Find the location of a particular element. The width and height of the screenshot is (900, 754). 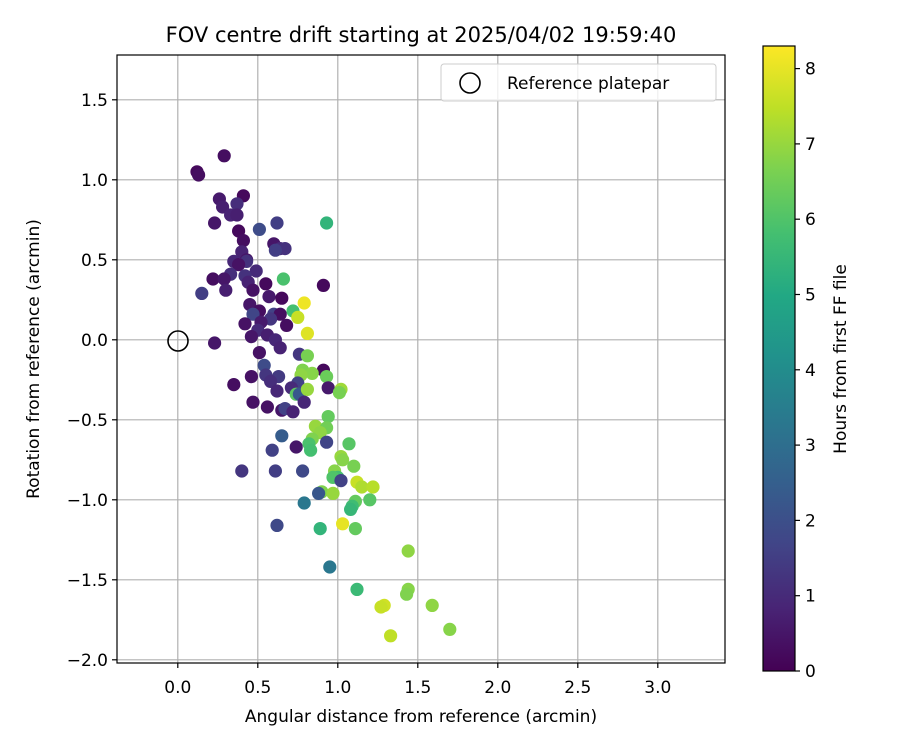

y-tick-label: 0.5 is located at coordinates (94, 261).